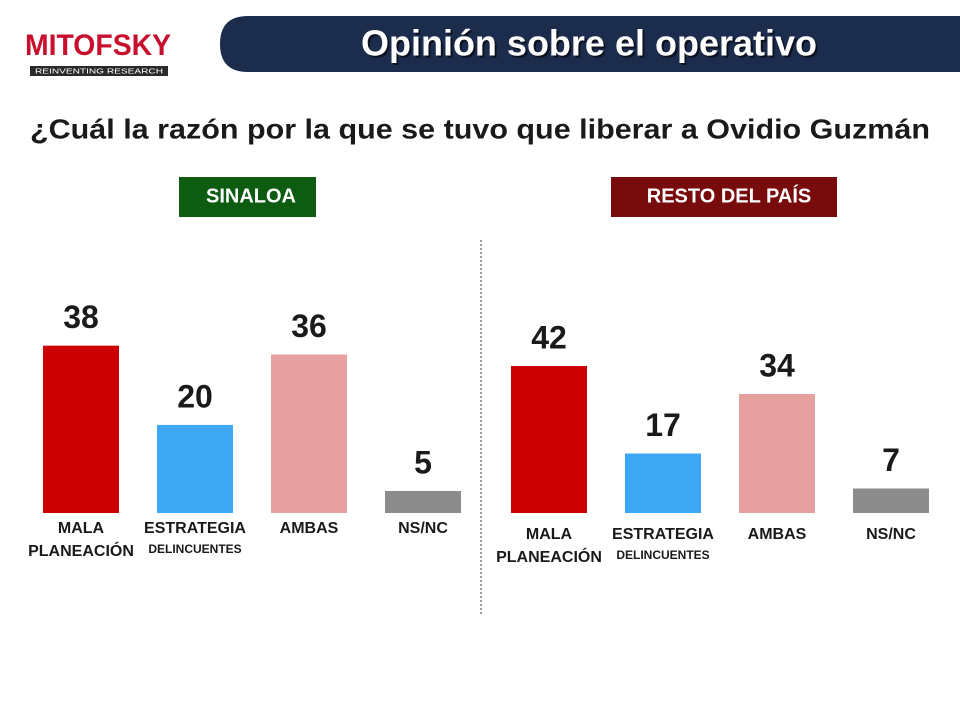 This screenshot has height=720, width=960. What do you see at coordinates (663, 425) in the screenshot?
I see `value-label: 17` at bounding box center [663, 425].